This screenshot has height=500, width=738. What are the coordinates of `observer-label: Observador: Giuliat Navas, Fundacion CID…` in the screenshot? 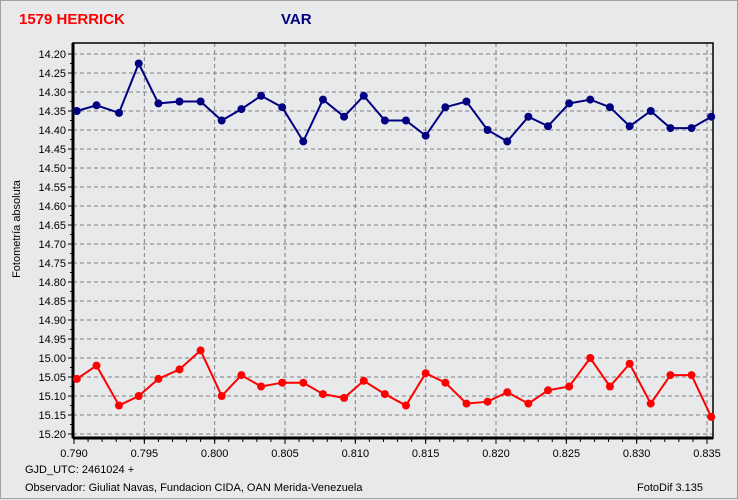 It's located at (194, 488).